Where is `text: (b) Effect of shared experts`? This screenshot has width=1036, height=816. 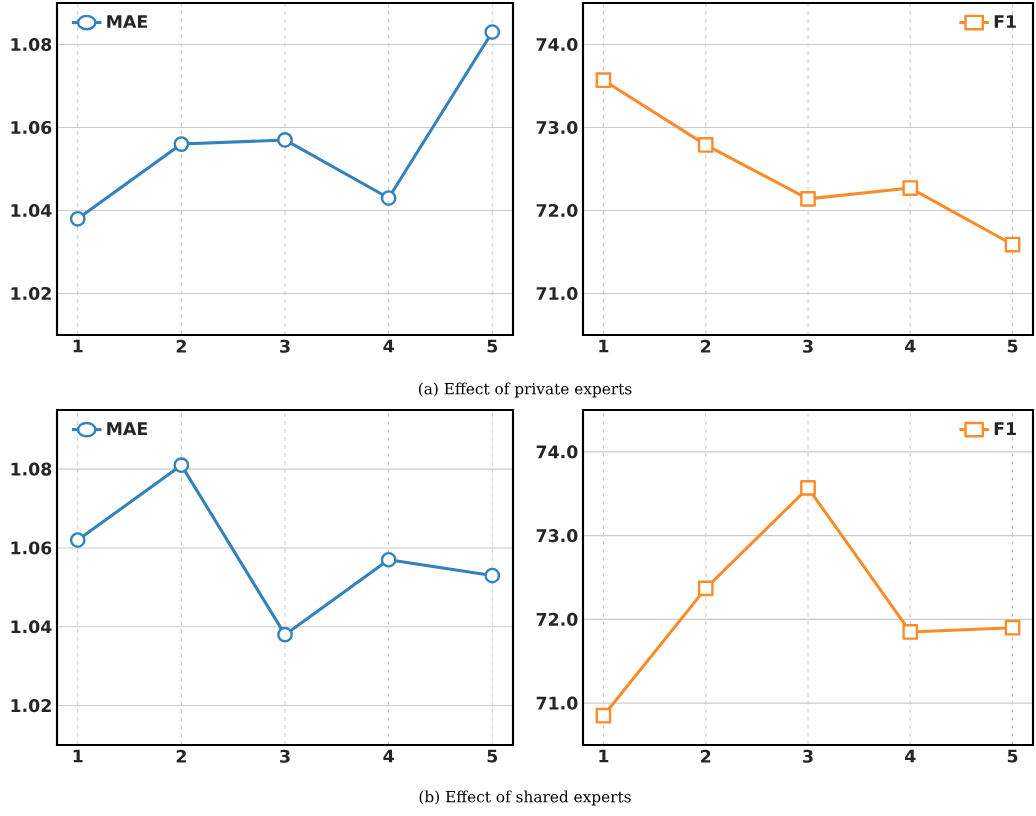 text: (b) Effect of shared experts is located at coordinates (525, 798).